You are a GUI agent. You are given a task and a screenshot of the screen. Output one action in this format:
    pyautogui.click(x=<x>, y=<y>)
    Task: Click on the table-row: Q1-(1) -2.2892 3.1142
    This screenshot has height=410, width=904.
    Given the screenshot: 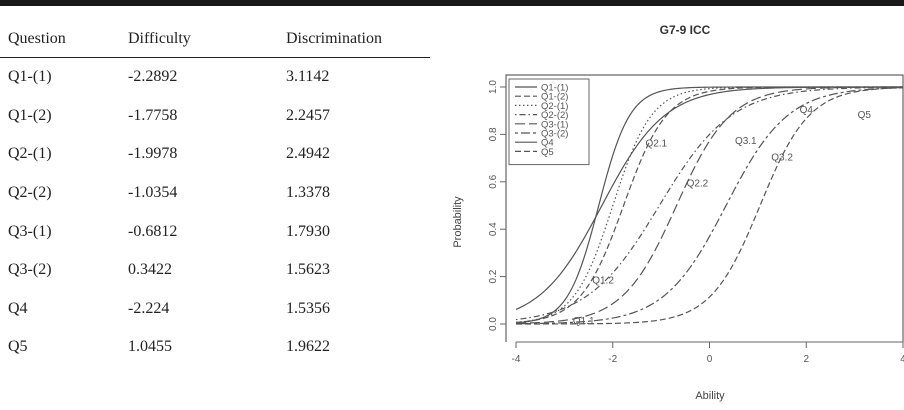 What is the action you would take?
    pyautogui.click(x=215, y=77)
    